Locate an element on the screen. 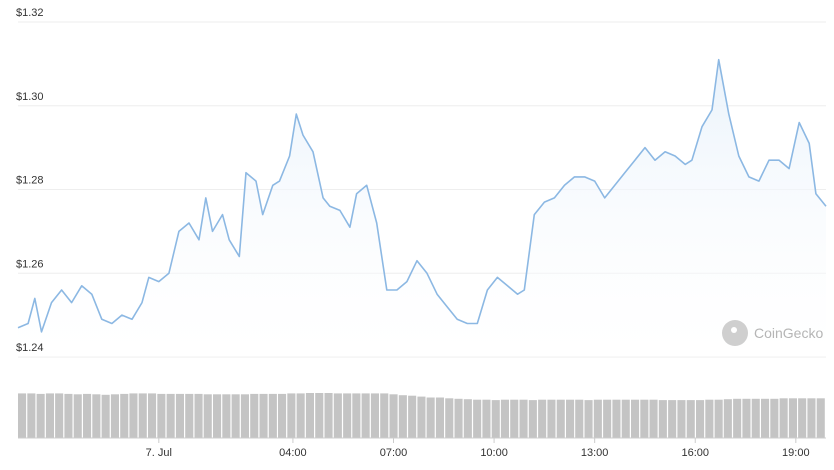  x-tick-label: 07:00 is located at coordinates (394, 453).